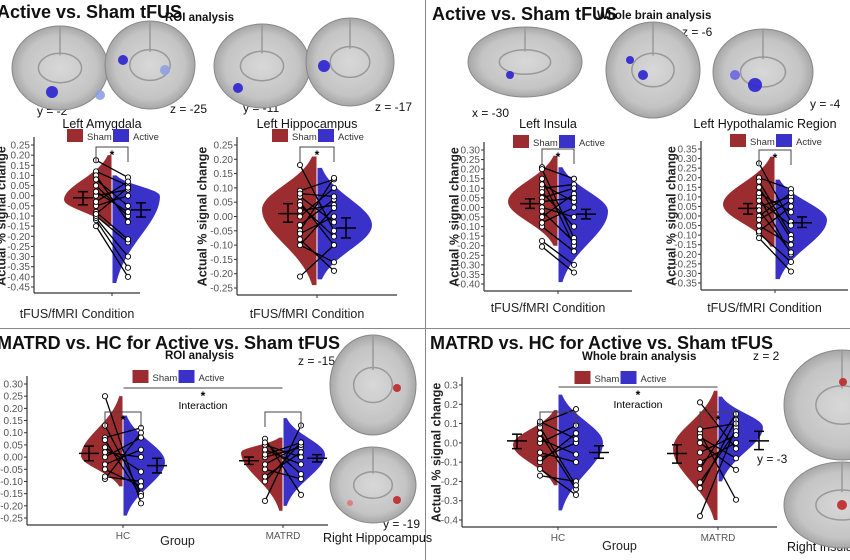 This screenshot has height=560, width=850. Describe the element at coordinates (451, 424) in the screenshot. I see `y-tick-label: 0.1` at that location.